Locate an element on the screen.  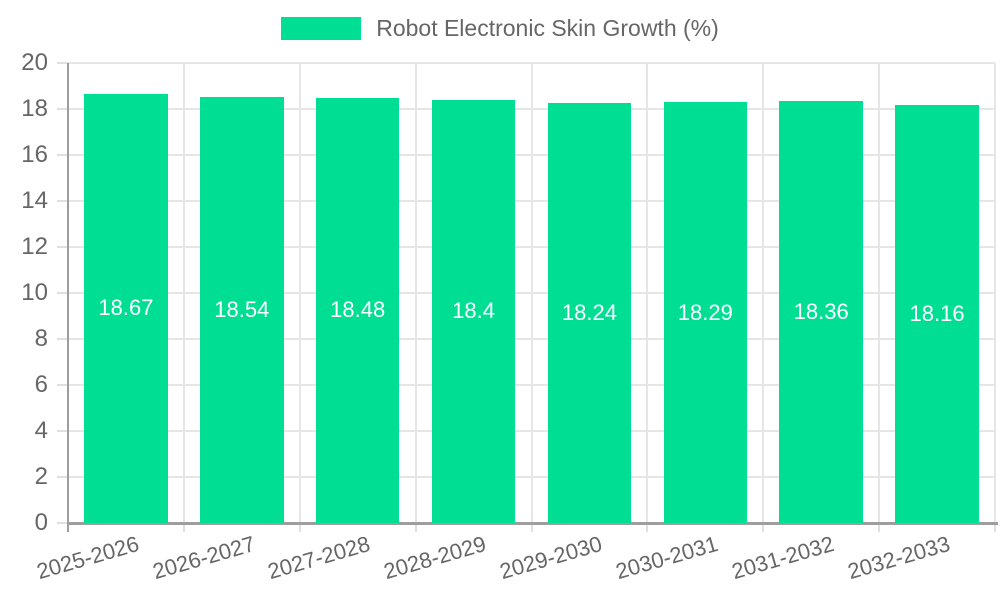
bar-value-label: 18.4 is located at coordinates (473, 311).